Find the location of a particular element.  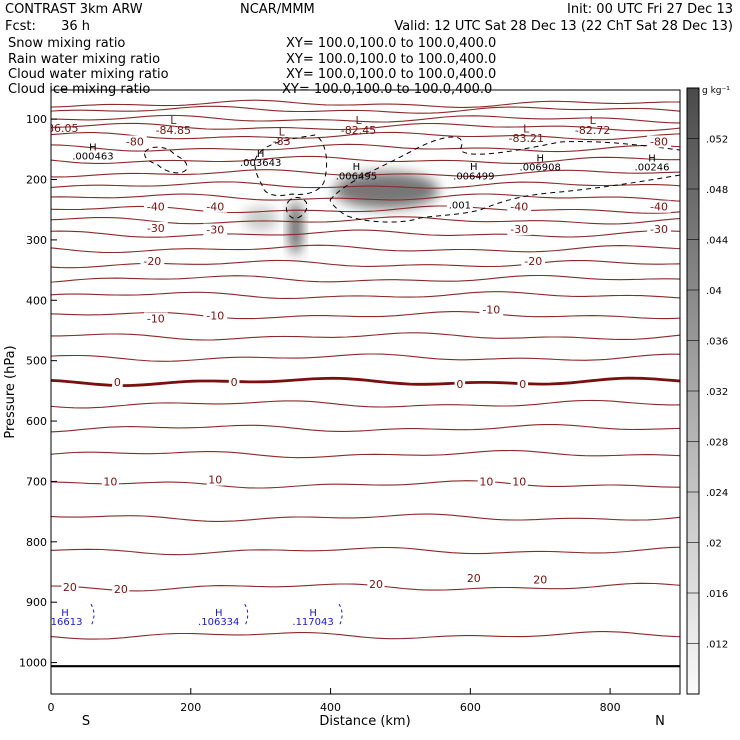

ice-high-value: .006495 is located at coordinates (356, 177).